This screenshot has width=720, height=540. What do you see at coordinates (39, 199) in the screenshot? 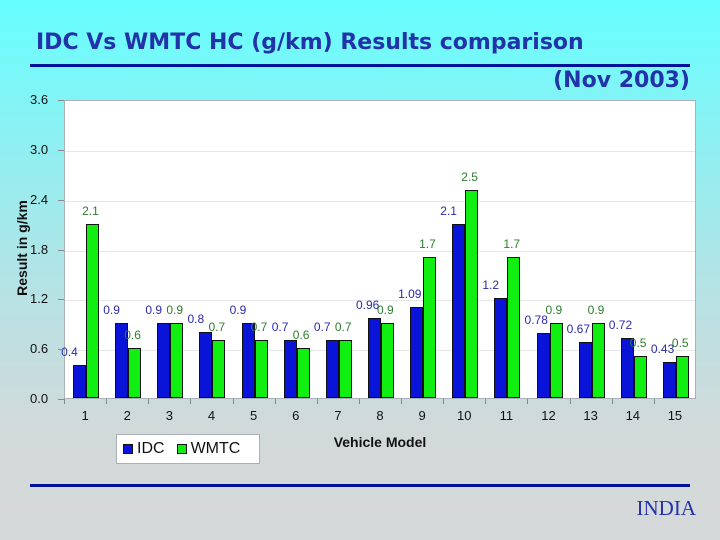
I see `y-tick-label: 2.4` at bounding box center [39, 199].